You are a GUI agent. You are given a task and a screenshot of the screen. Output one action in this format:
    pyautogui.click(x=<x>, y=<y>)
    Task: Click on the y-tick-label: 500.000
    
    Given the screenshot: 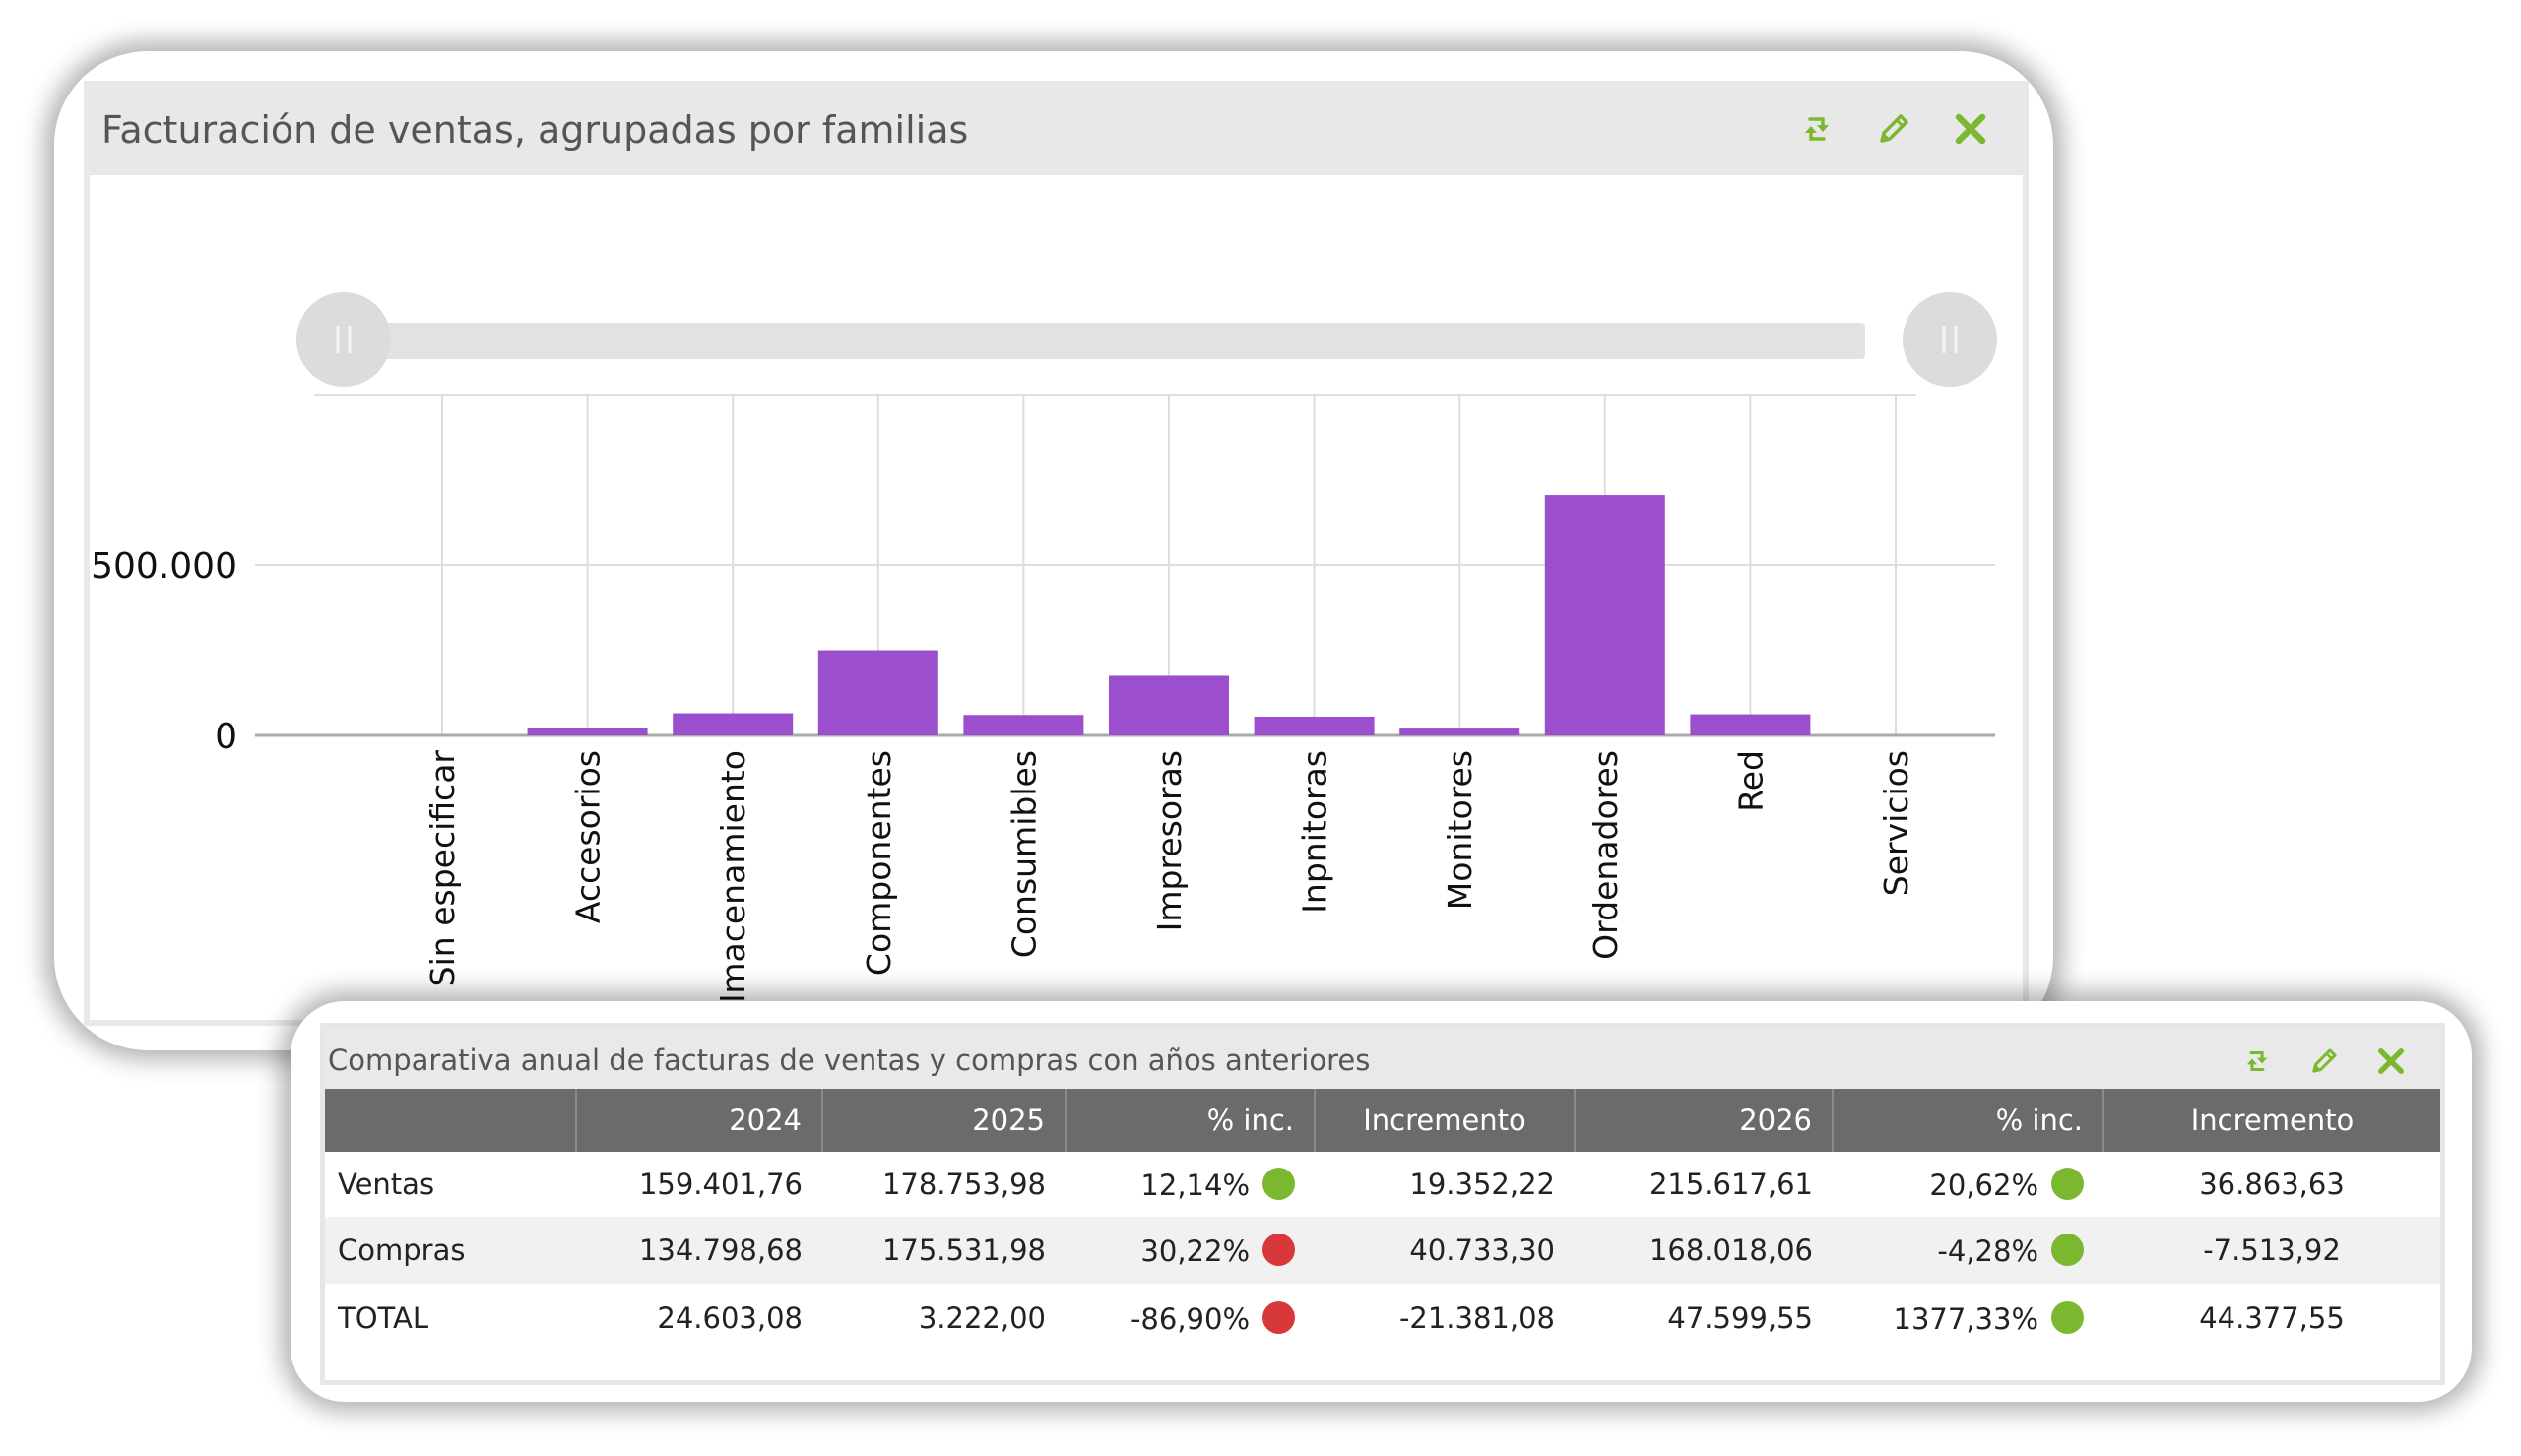 What is the action you would take?
    pyautogui.click(x=164, y=566)
    